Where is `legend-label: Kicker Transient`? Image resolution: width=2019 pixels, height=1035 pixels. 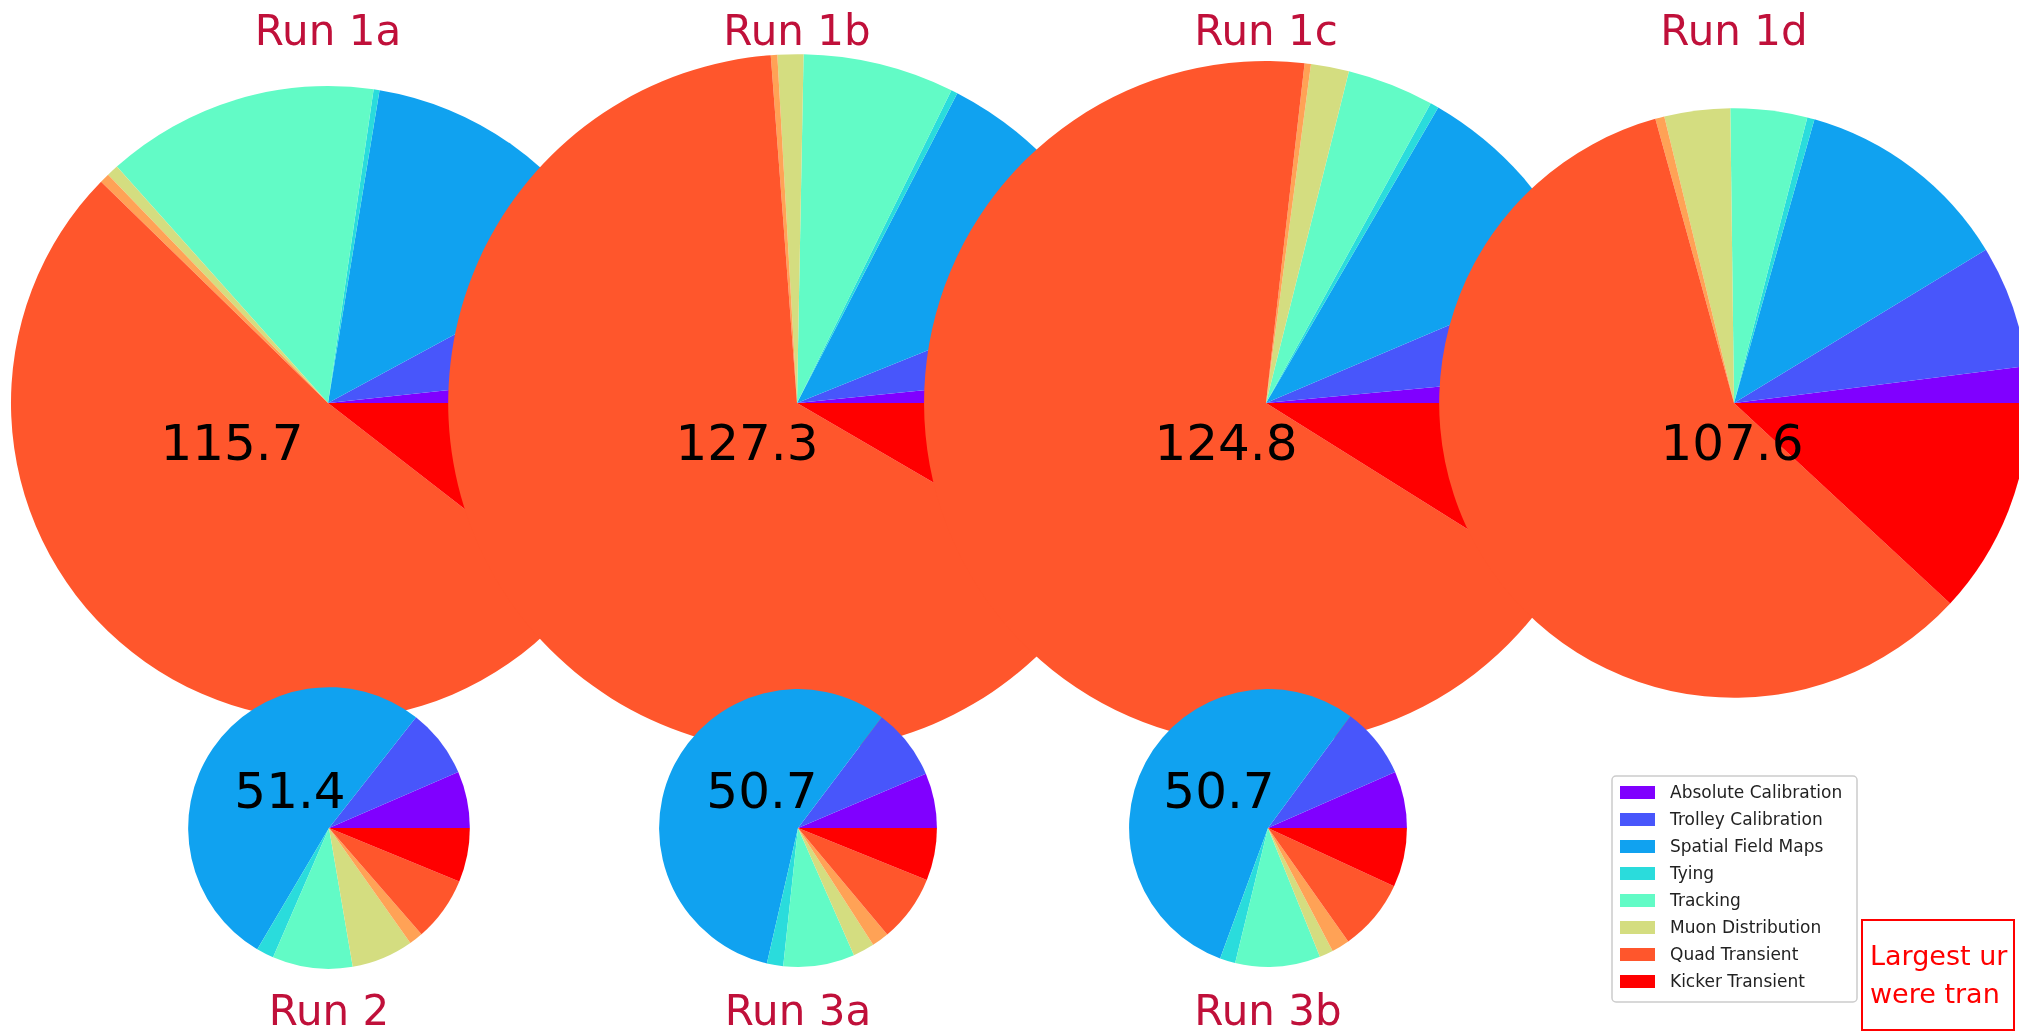
legend-label: Kicker Transient is located at coordinates (1738, 981).